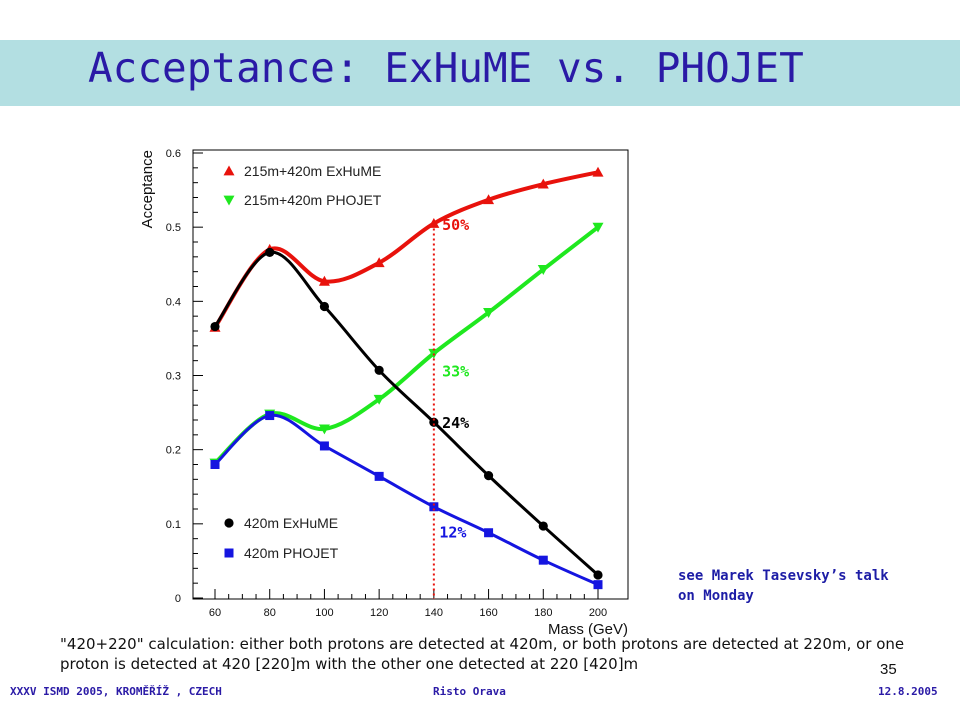  I want to click on x-axis-title: Mass (GeV), so click(588, 629).